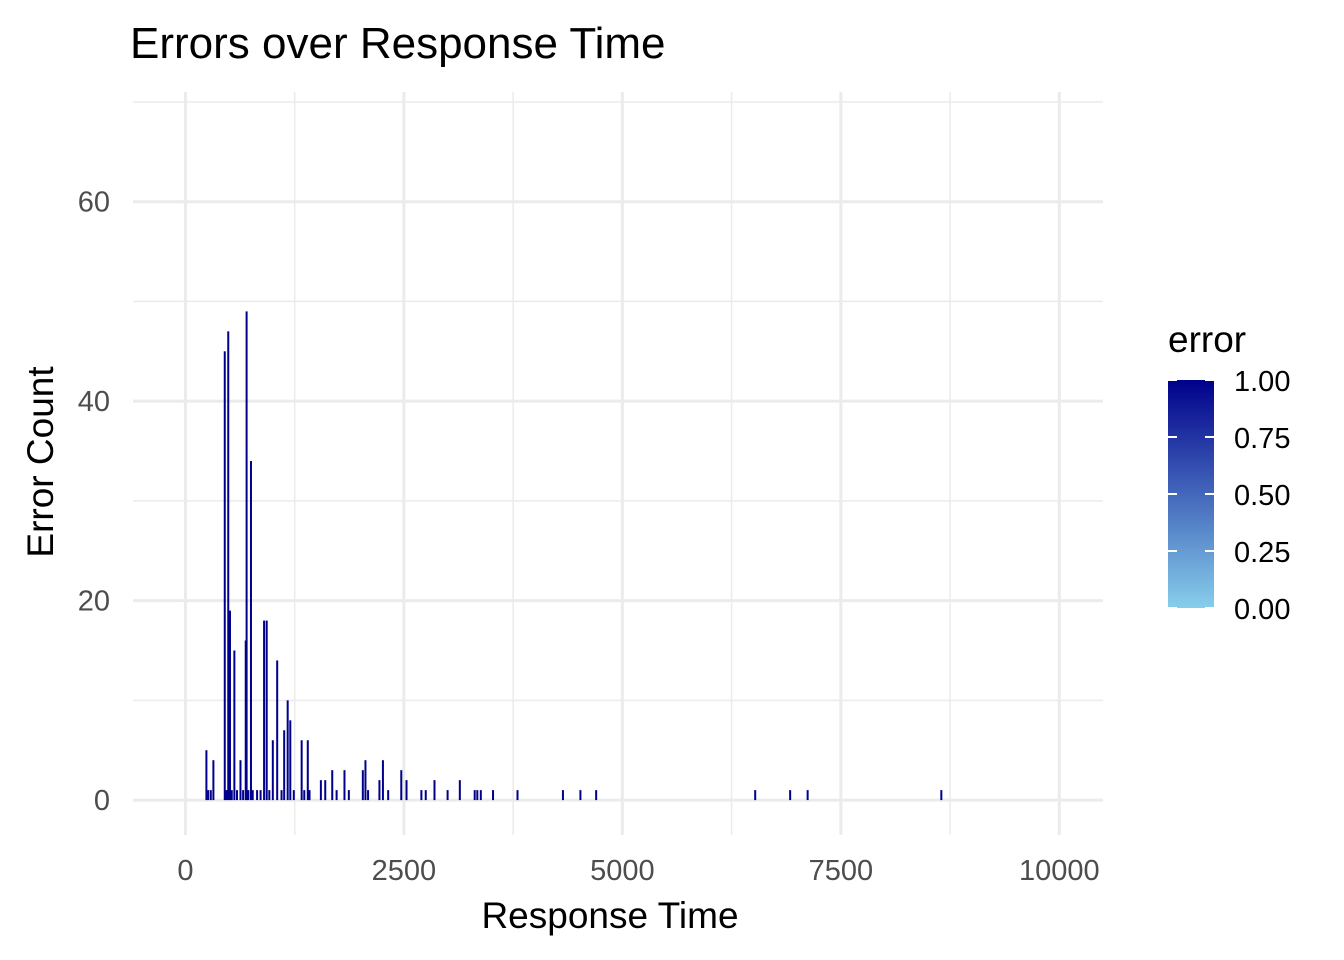 The height and width of the screenshot is (960, 1344). I want to click on legend: error 1.00 0.75 0.50 0.25 0.00, so click(1229, 472).